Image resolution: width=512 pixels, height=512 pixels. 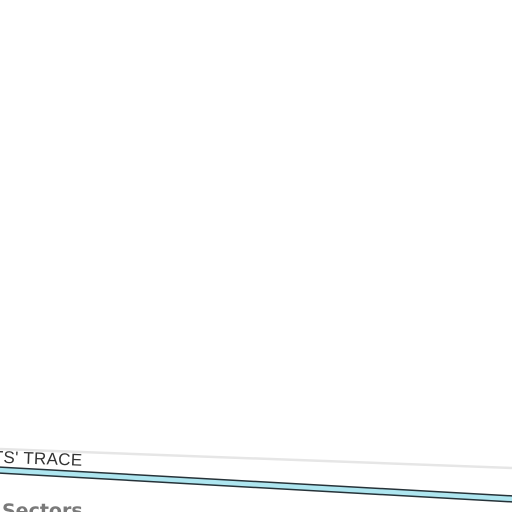 I want to click on waterway, so click(x=256, y=484).